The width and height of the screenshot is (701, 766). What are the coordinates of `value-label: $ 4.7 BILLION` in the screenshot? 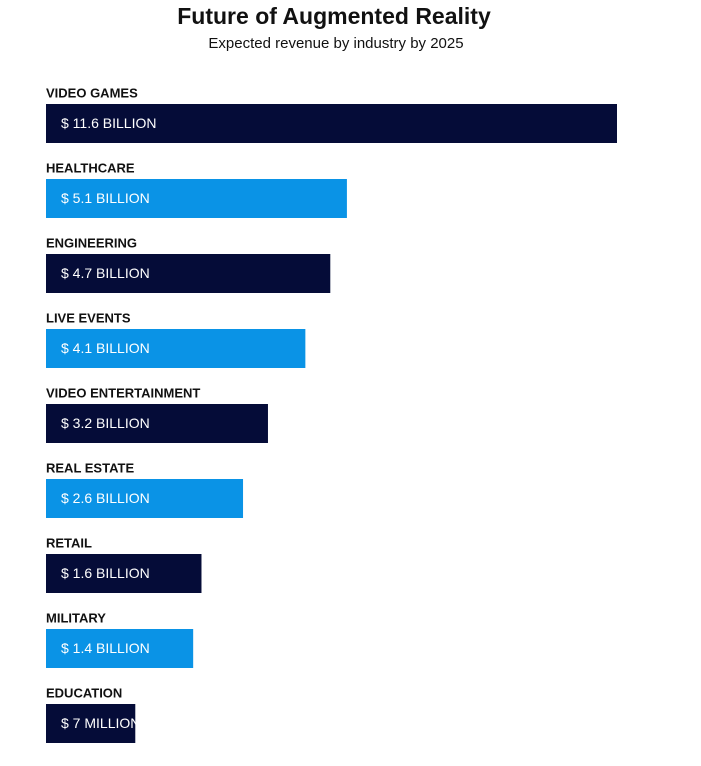 It's located at (105, 273).